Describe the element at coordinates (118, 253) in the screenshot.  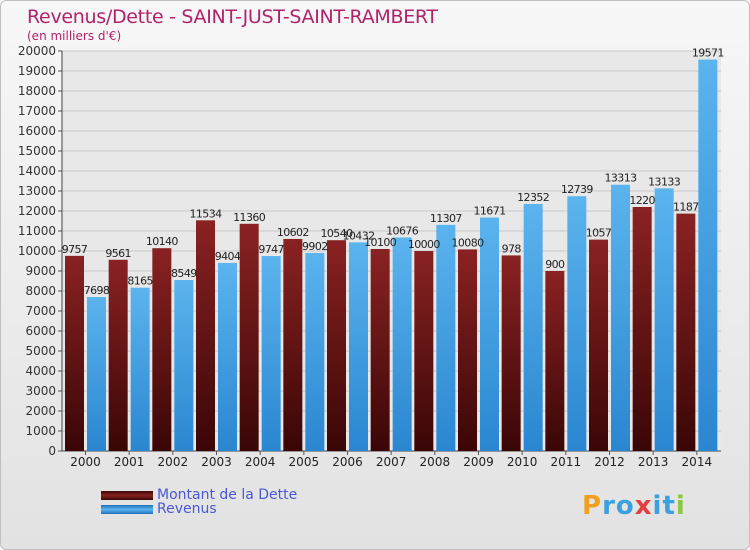
I see `data-label-dette-2001: 9561` at that location.